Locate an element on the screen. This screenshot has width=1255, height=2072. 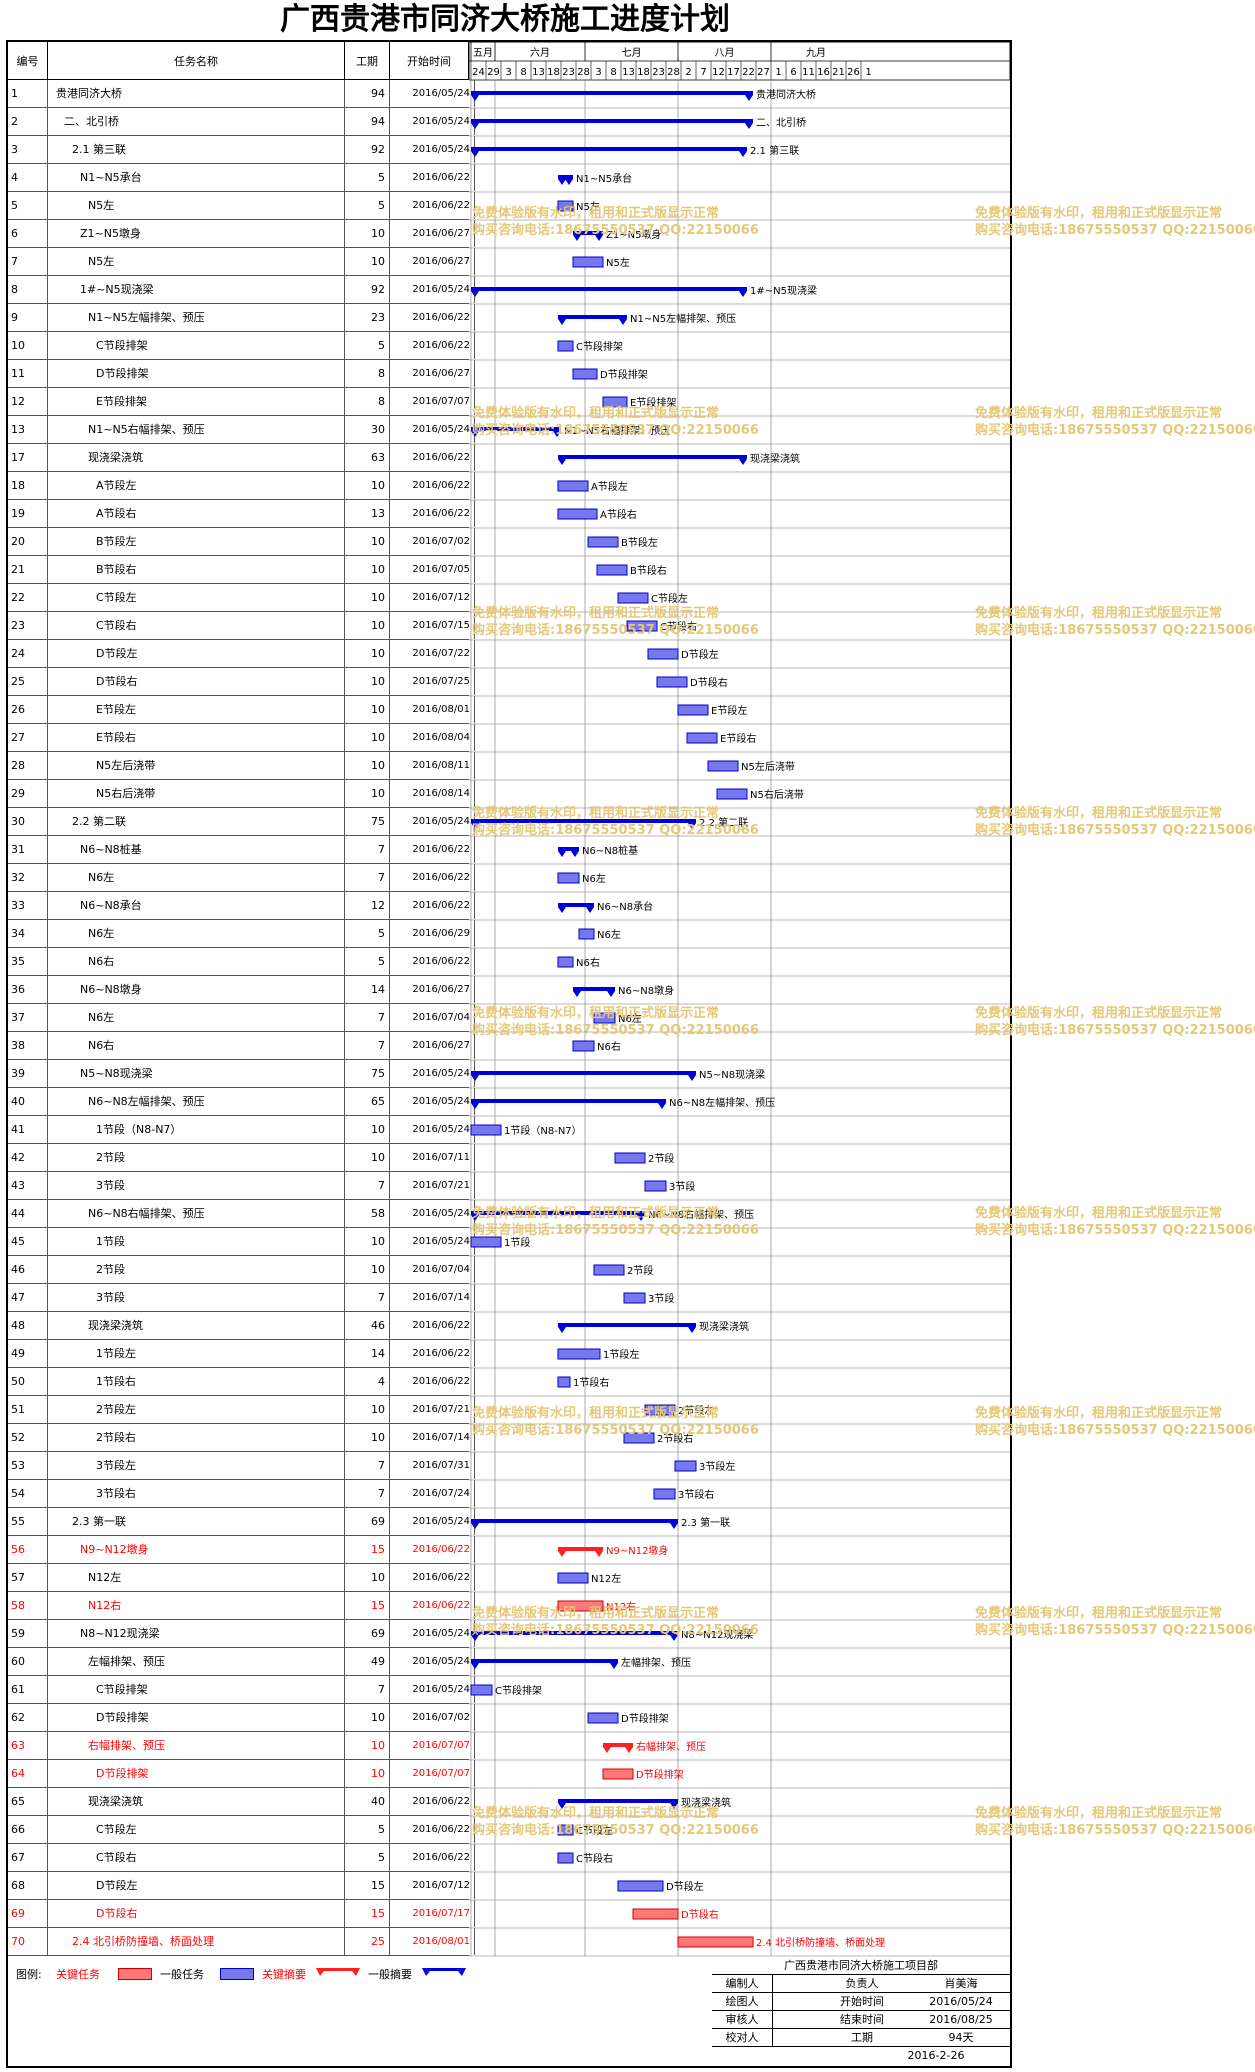
task-id: 48 is located at coordinates (28, 1325).